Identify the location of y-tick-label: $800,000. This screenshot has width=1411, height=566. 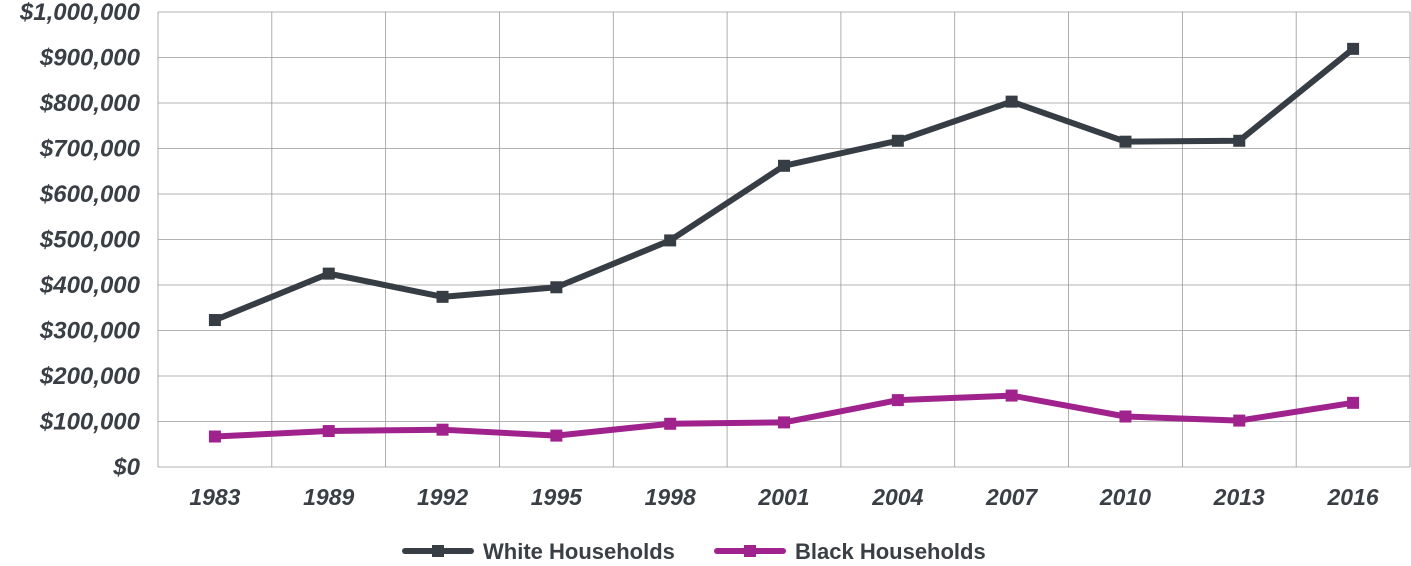
(90, 103).